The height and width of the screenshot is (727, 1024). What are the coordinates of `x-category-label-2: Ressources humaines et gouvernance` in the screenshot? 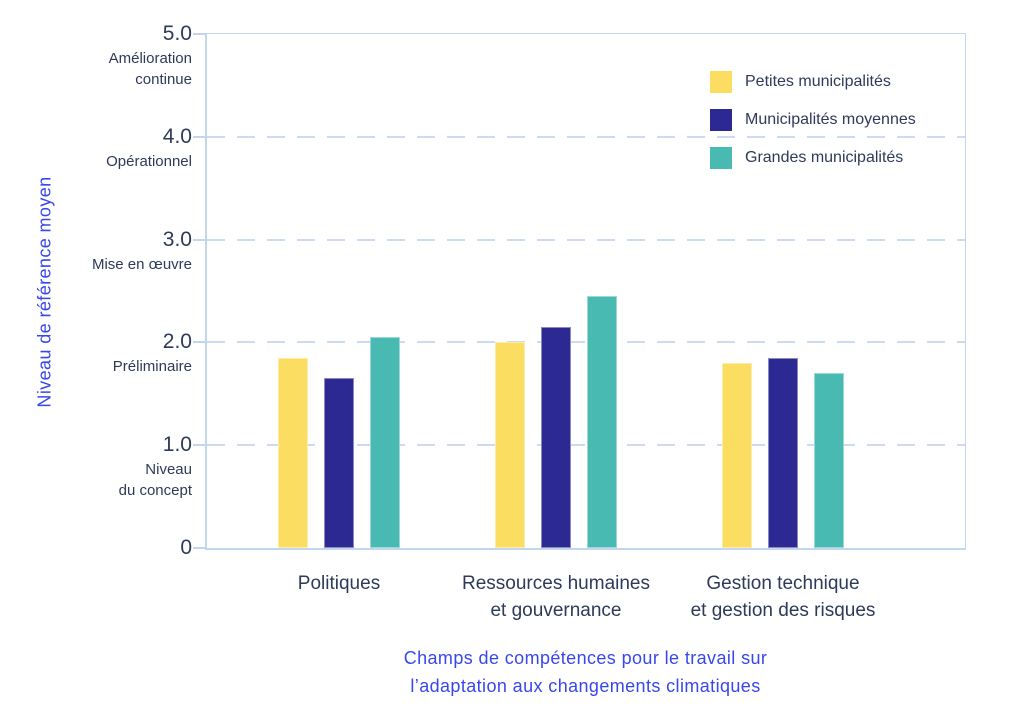 It's located at (556, 597).